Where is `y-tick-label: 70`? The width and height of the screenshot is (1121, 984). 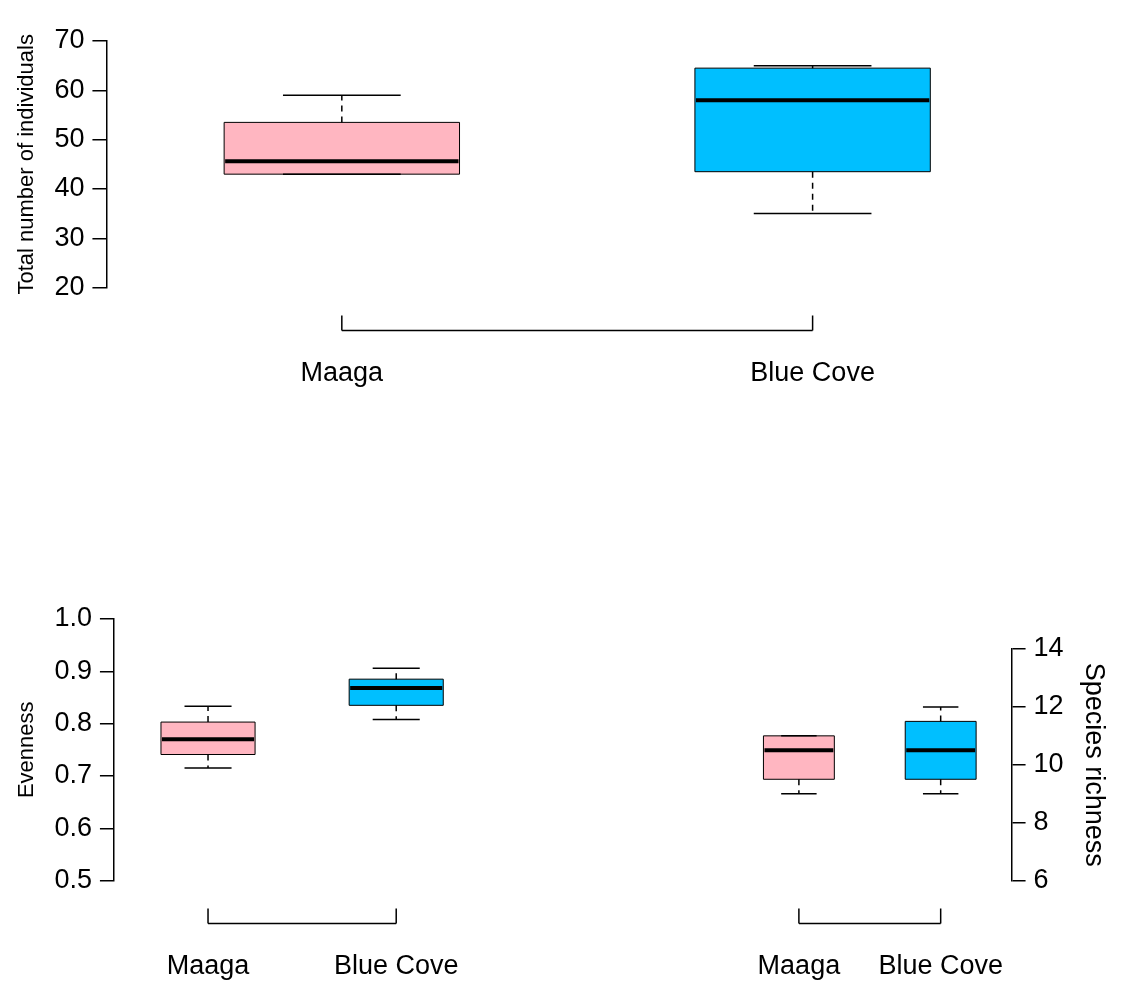
y-tick-label: 70 is located at coordinates (69, 39).